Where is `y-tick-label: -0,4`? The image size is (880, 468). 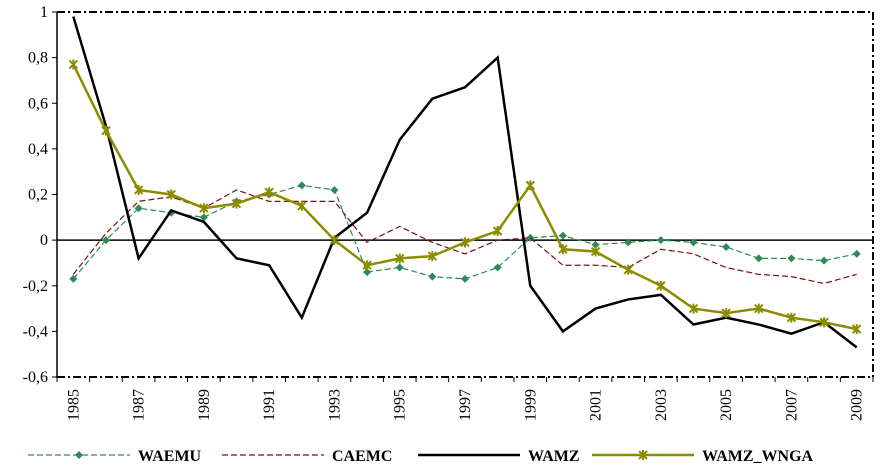
y-tick-label: -0,4 is located at coordinates (35, 331).